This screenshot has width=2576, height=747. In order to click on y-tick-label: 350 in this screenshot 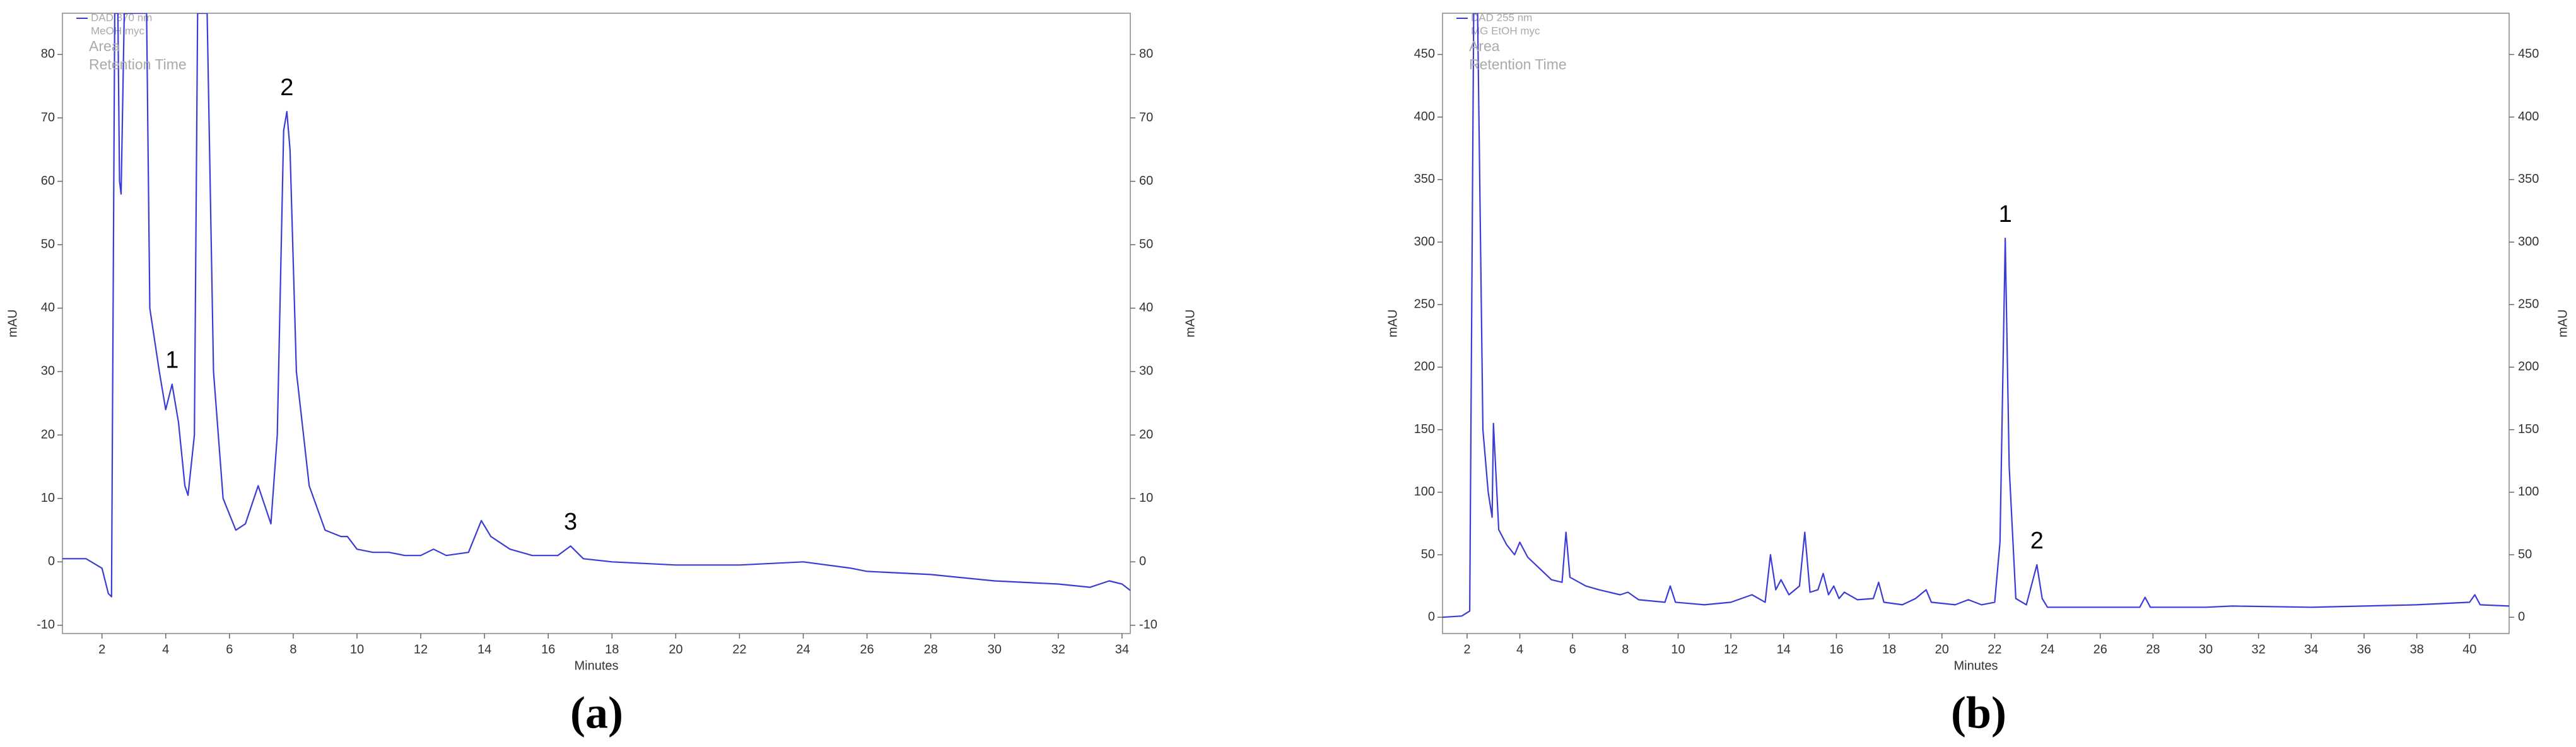, I will do `click(1424, 179)`.